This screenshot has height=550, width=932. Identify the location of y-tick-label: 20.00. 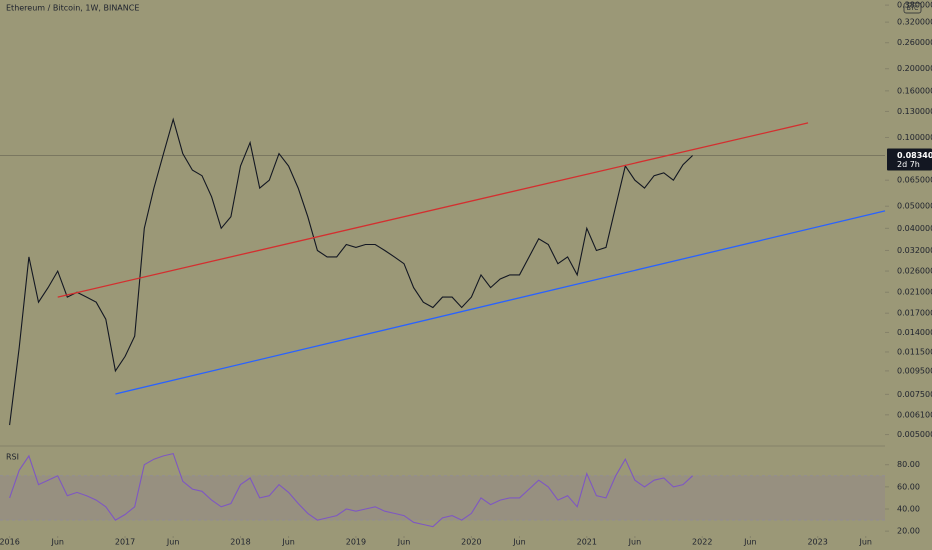
(908, 531).